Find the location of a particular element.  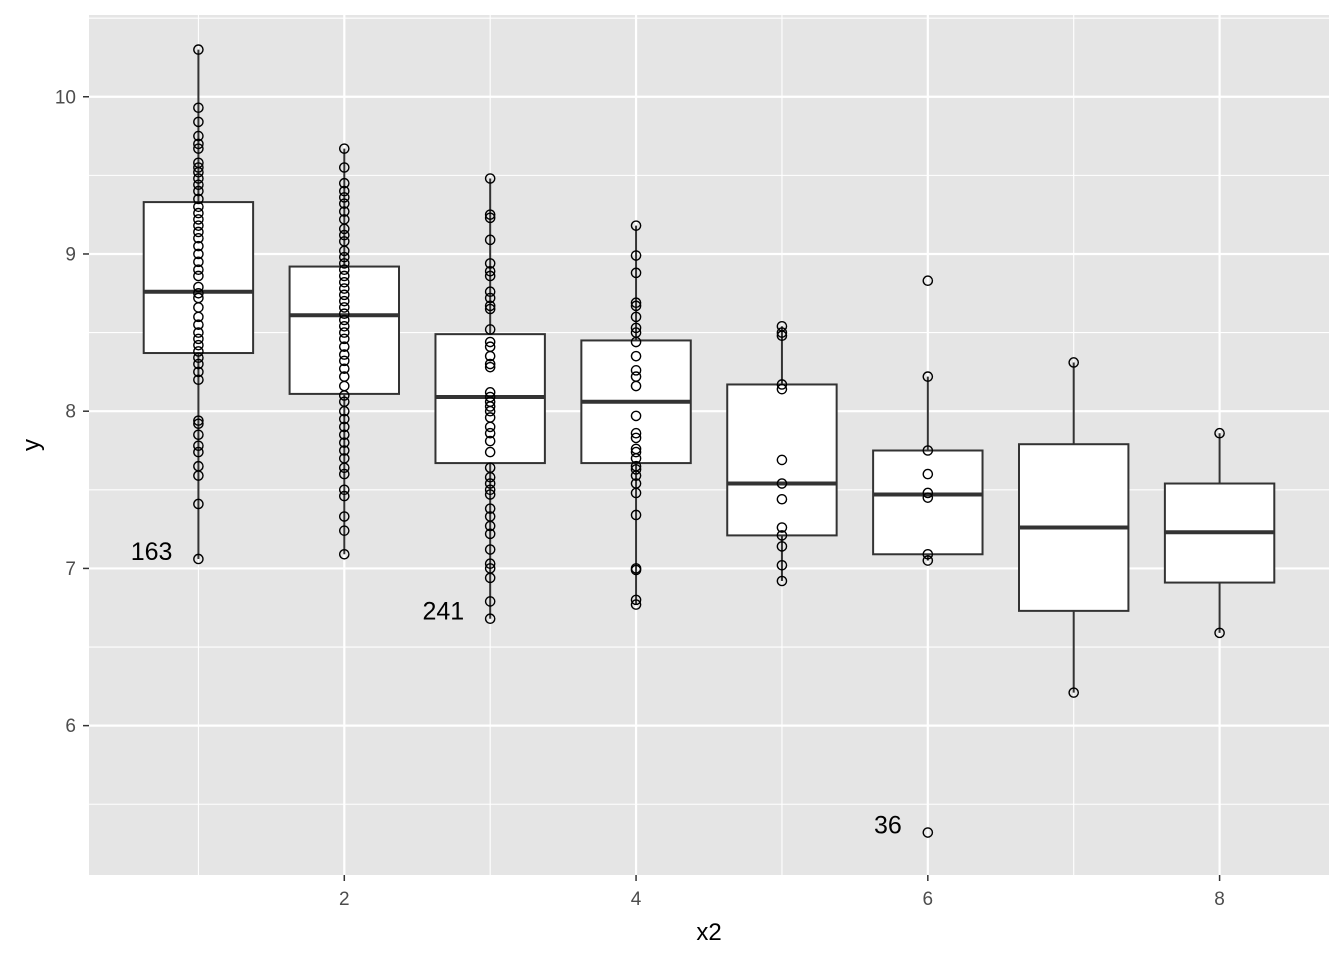

point-label: 36 is located at coordinates (888, 826).